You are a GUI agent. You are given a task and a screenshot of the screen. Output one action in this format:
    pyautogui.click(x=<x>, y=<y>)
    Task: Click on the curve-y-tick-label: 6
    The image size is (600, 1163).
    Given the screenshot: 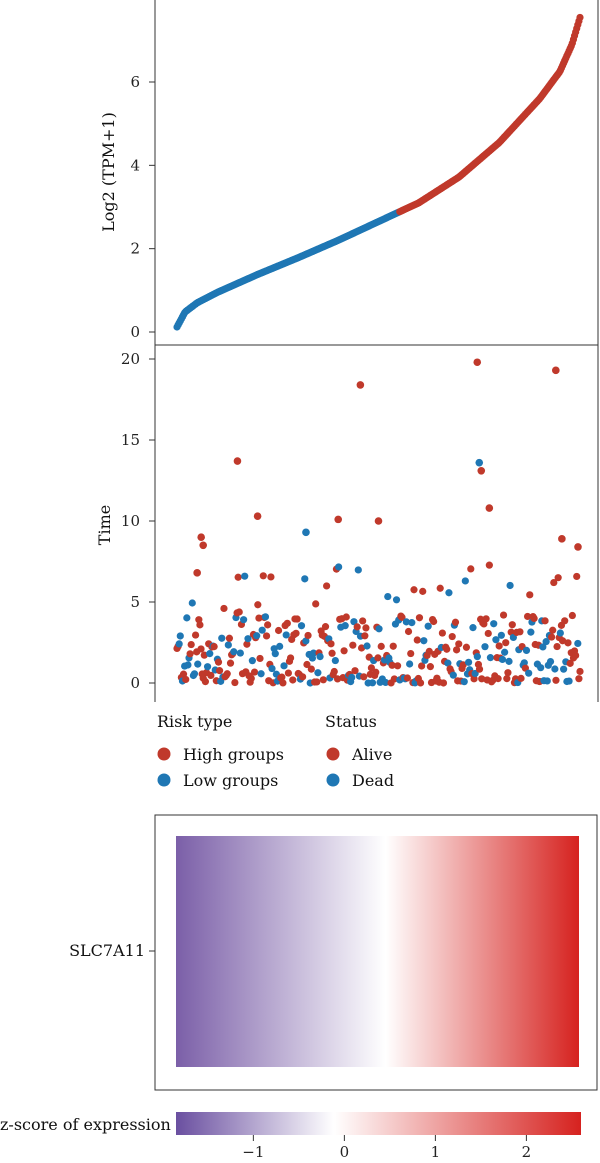 What is the action you would take?
    pyautogui.click(x=135, y=82)
    